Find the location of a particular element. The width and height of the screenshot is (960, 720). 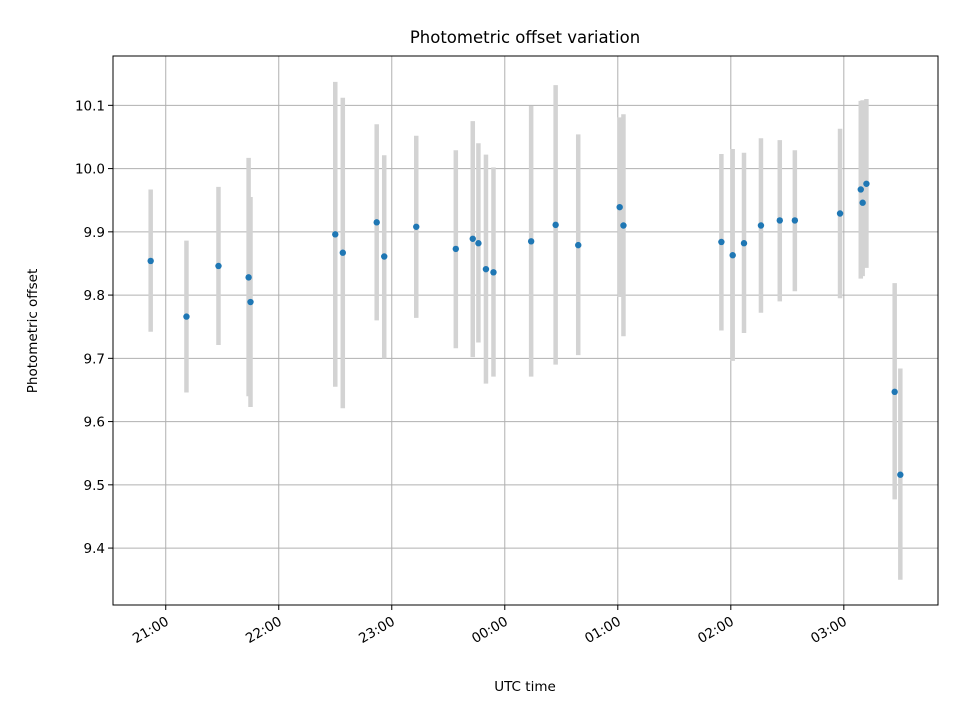

y-tick-label: 10.1 is located at coordinates (90, 106).